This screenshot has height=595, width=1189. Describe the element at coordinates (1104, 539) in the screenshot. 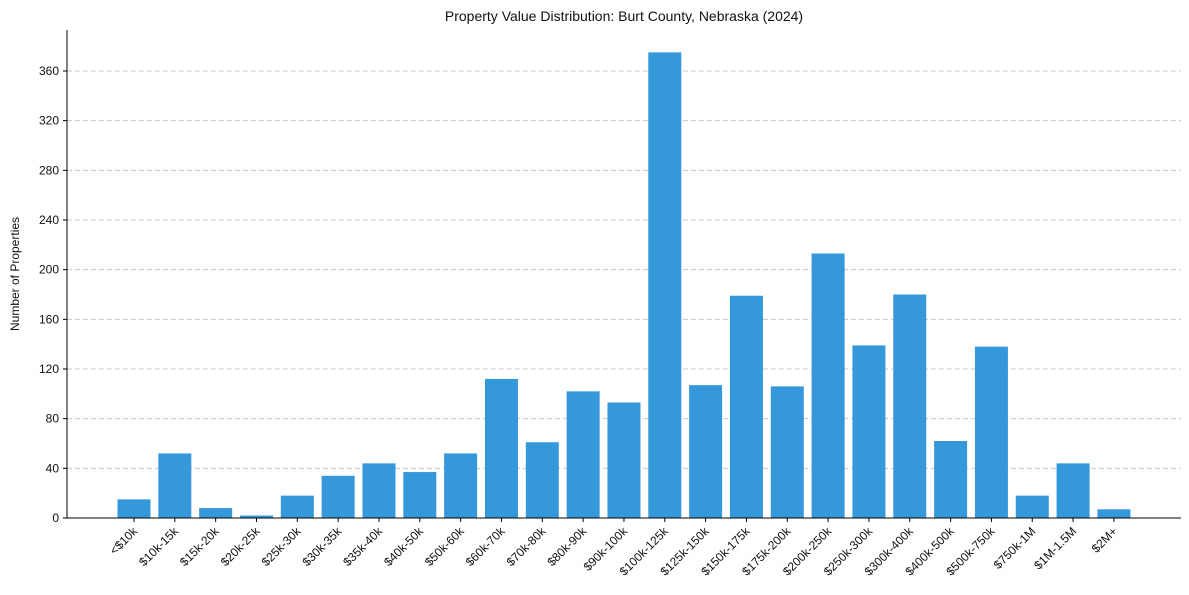

I see `x-tick-label: $2M+` at that location.